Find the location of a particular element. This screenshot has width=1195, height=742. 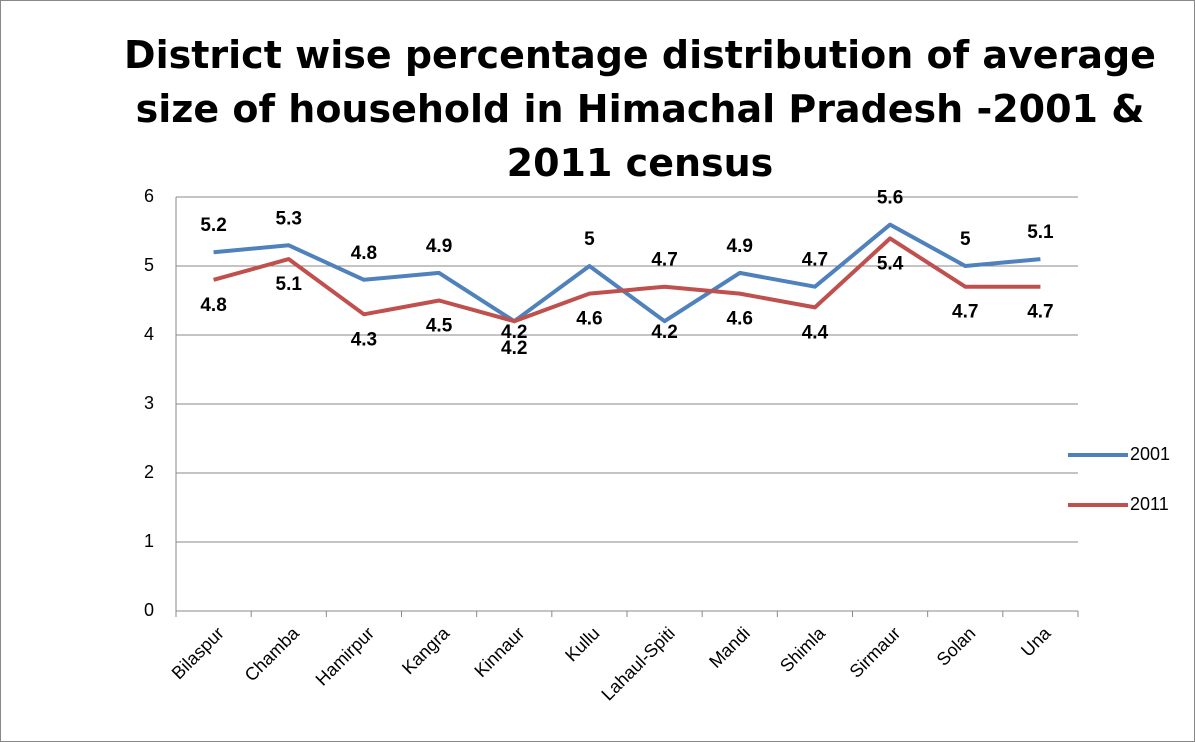

x-tick-label: Kangra is located at coordinates (426, 650).